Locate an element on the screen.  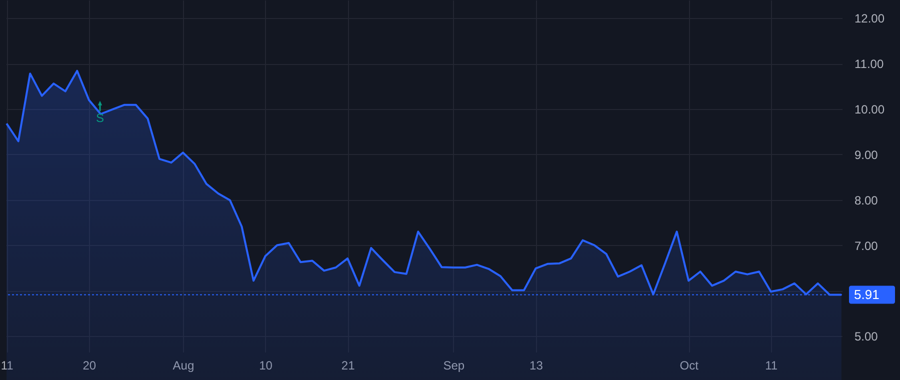
x-tick-label: 13 is located at coordinates (537, 365).